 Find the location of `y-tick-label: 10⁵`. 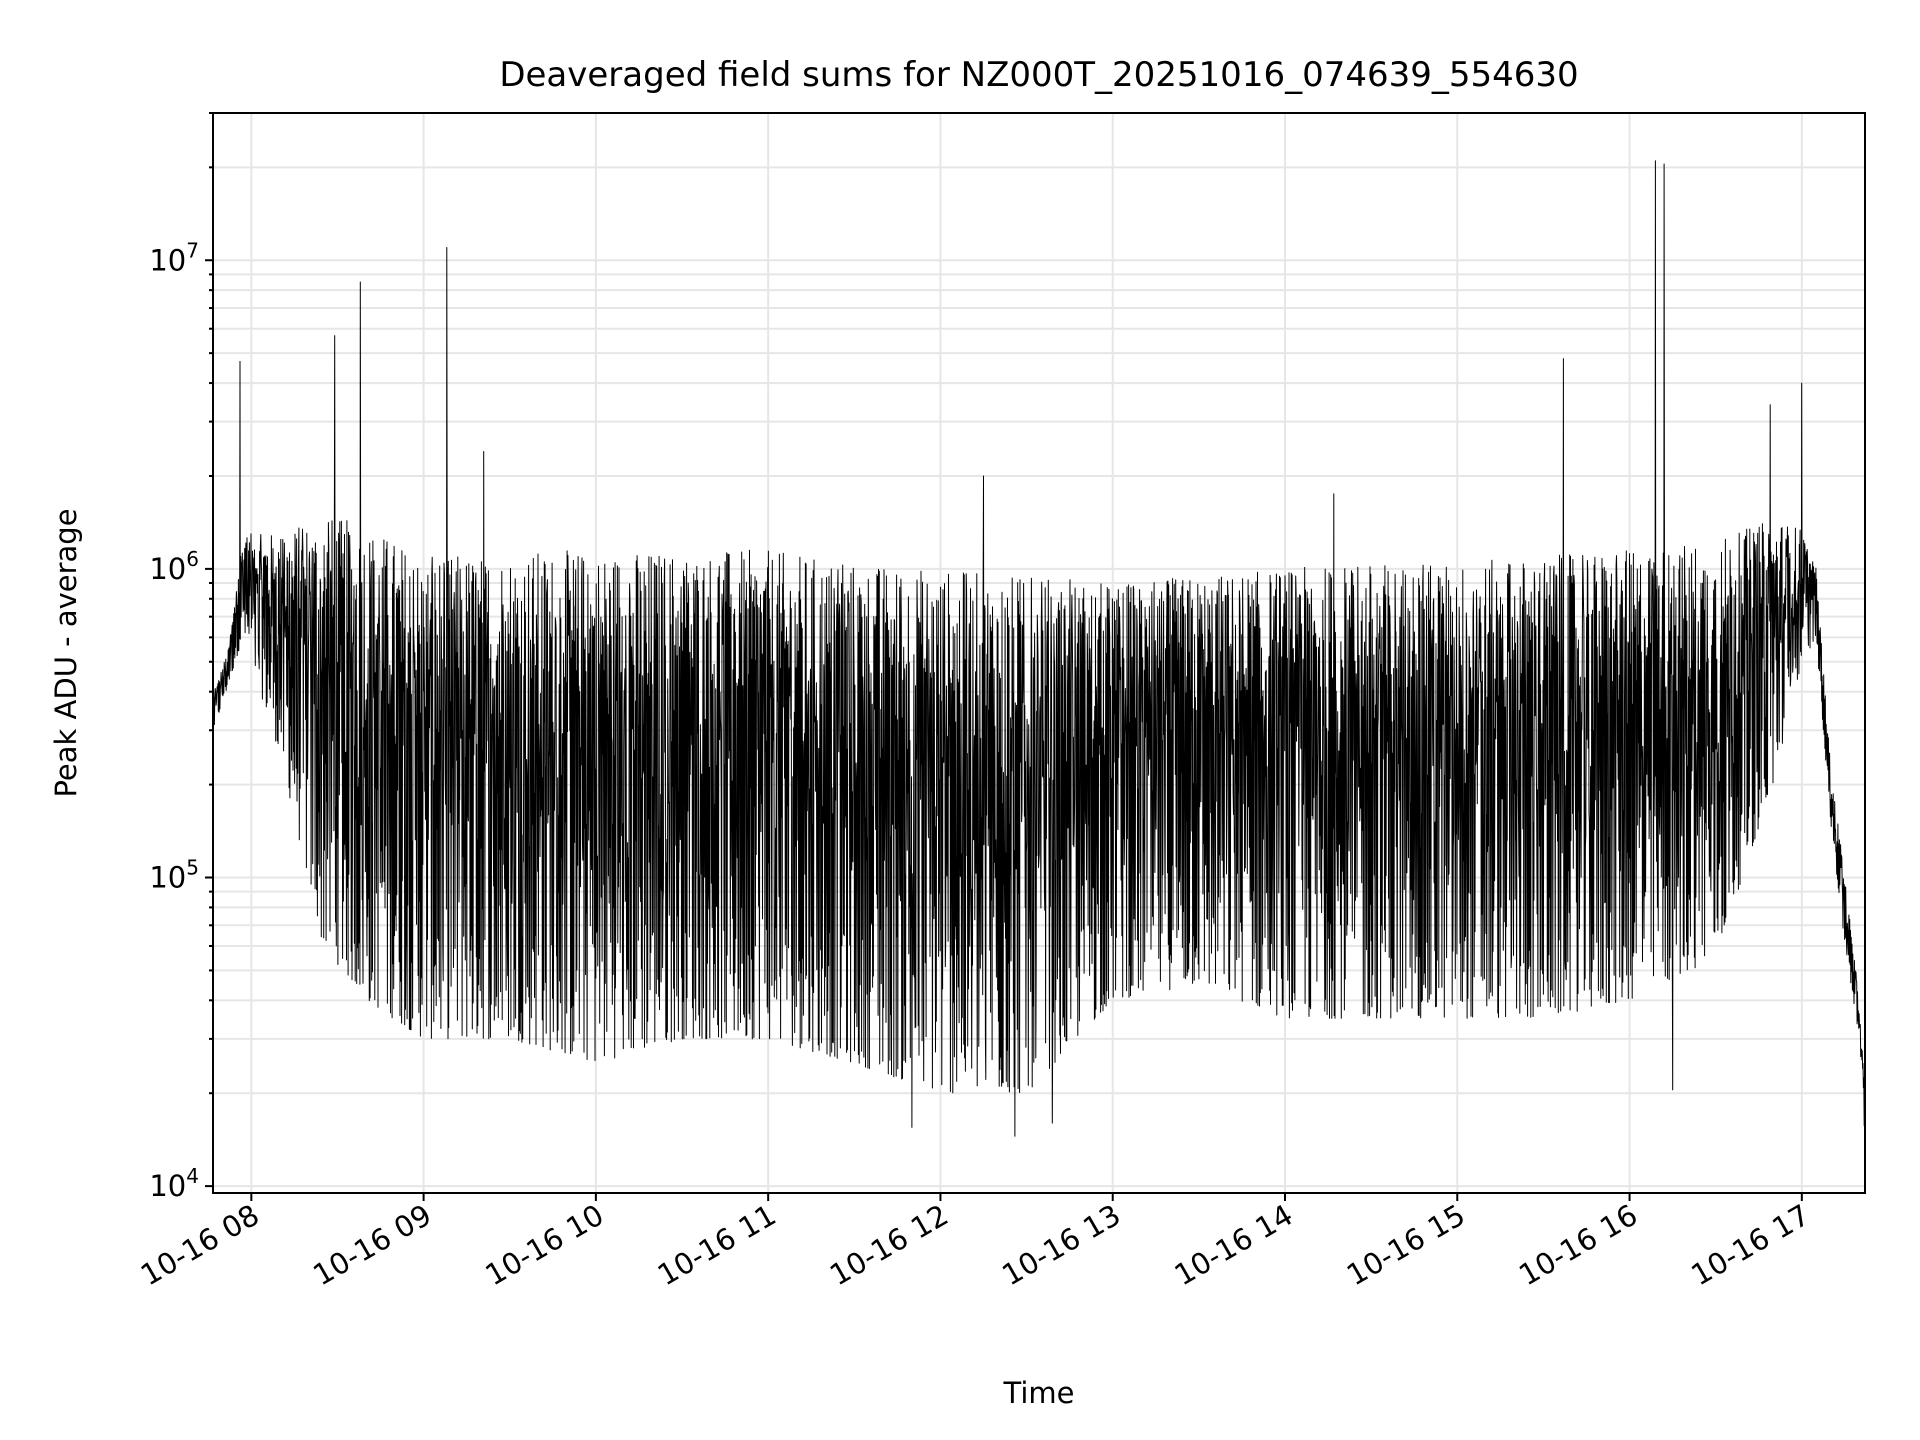

y-tick-label: 10⁵ is located at coordinates (174, 875).